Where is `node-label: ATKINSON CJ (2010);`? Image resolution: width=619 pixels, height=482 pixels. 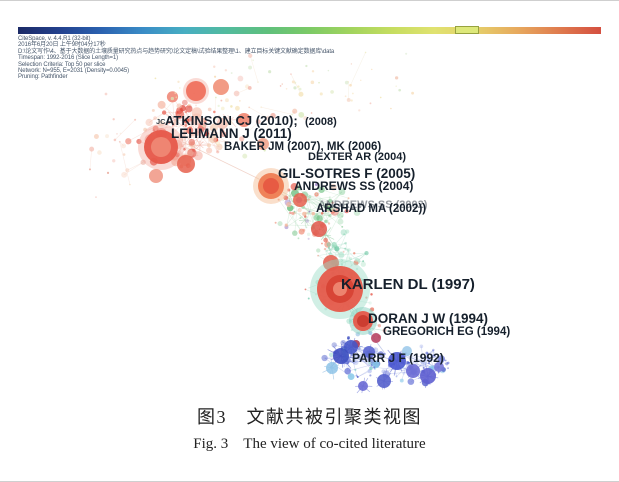 node-label: ATKINSON CJ (2010); is located at coordinates (231, 120).